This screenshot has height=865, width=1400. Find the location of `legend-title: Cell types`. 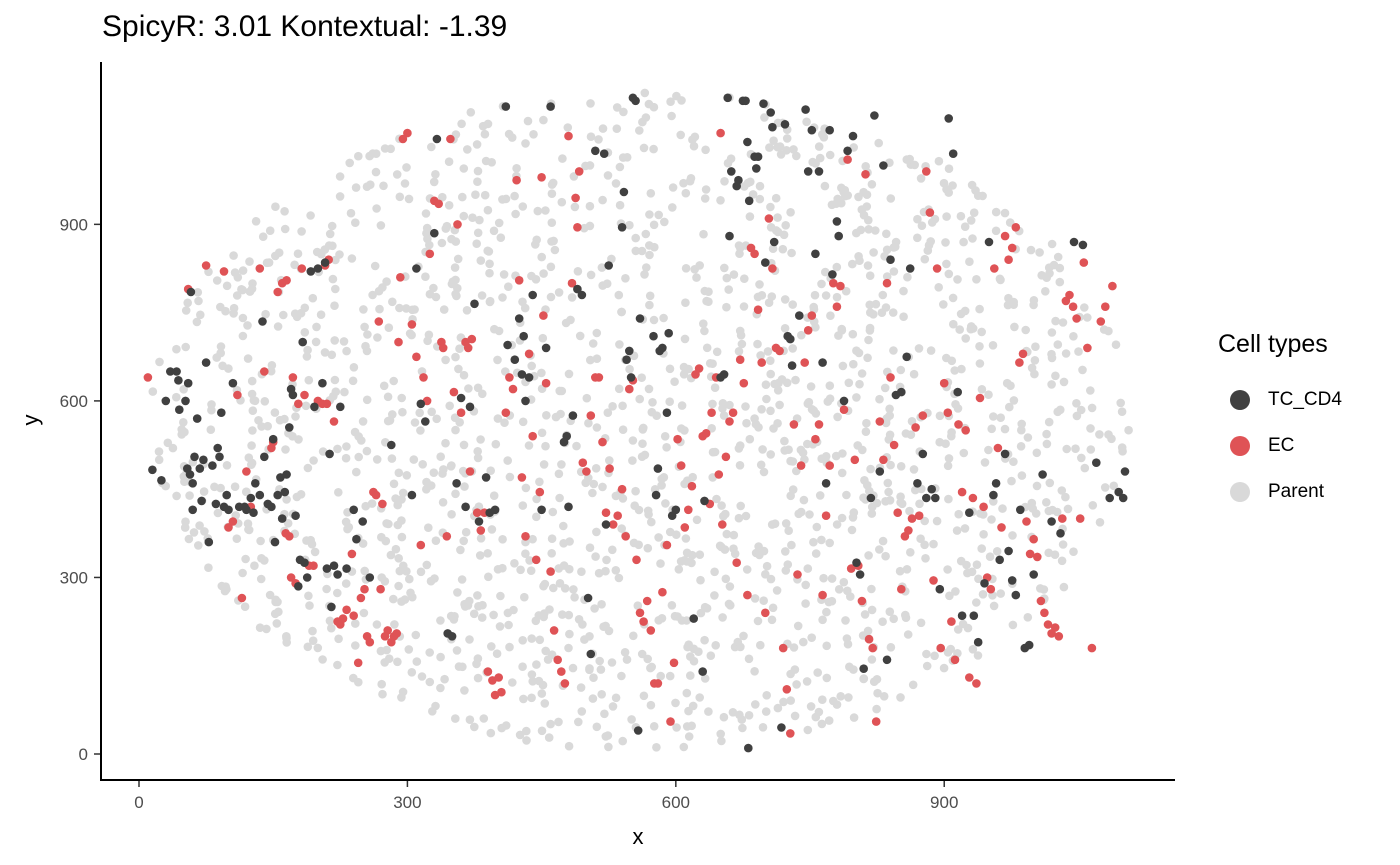

legend-title: Cell types is located at coordinates (1273, 344).